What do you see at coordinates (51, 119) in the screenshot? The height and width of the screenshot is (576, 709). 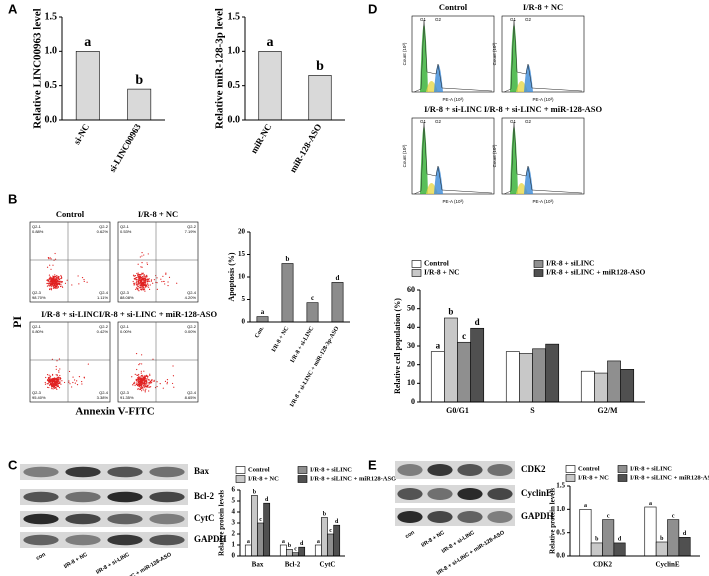 I see `y-tick-label: 0.0` at bounding box center [51, 119].